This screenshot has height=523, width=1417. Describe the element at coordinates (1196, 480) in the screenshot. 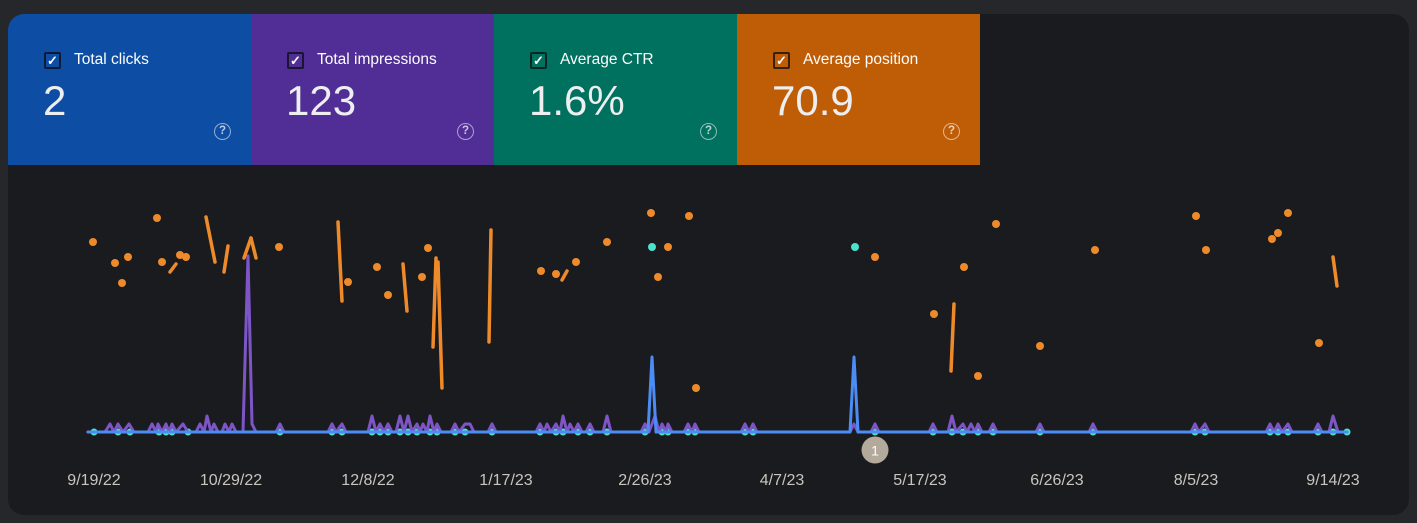

I see `x-axis-label: 8/5/23` at that location.